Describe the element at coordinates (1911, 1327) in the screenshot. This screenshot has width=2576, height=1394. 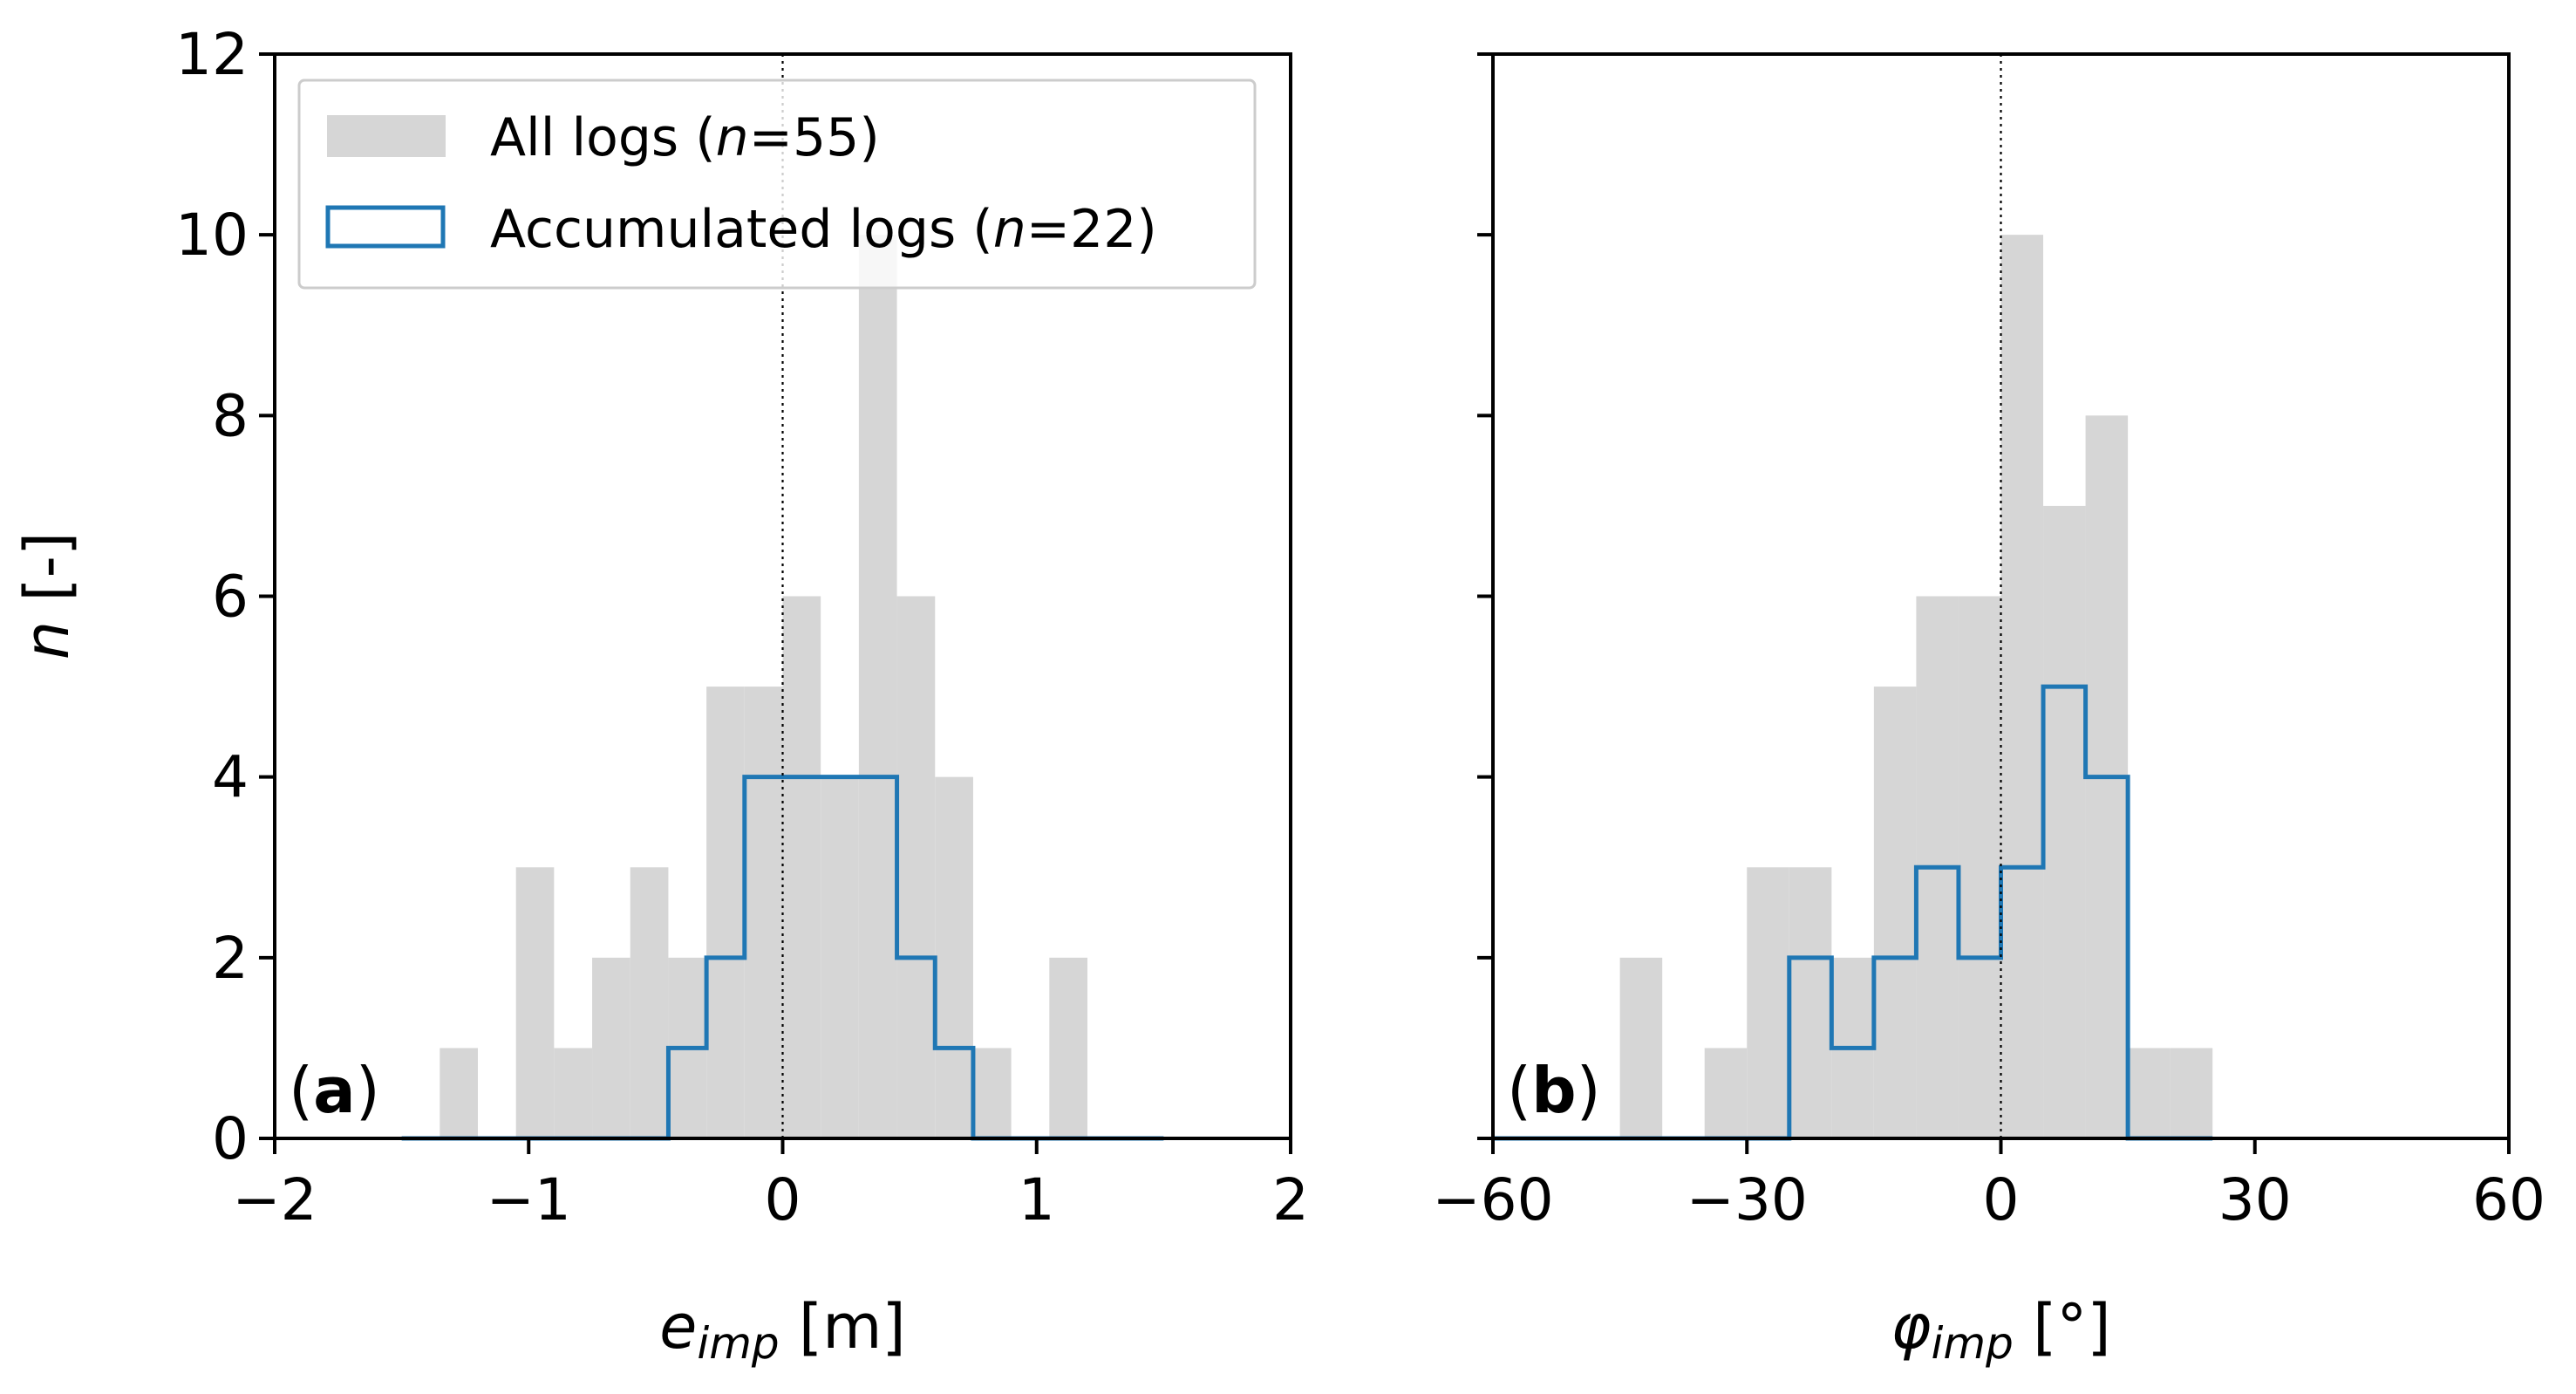
I see `x-axis-label-b-main: φ` at that location.